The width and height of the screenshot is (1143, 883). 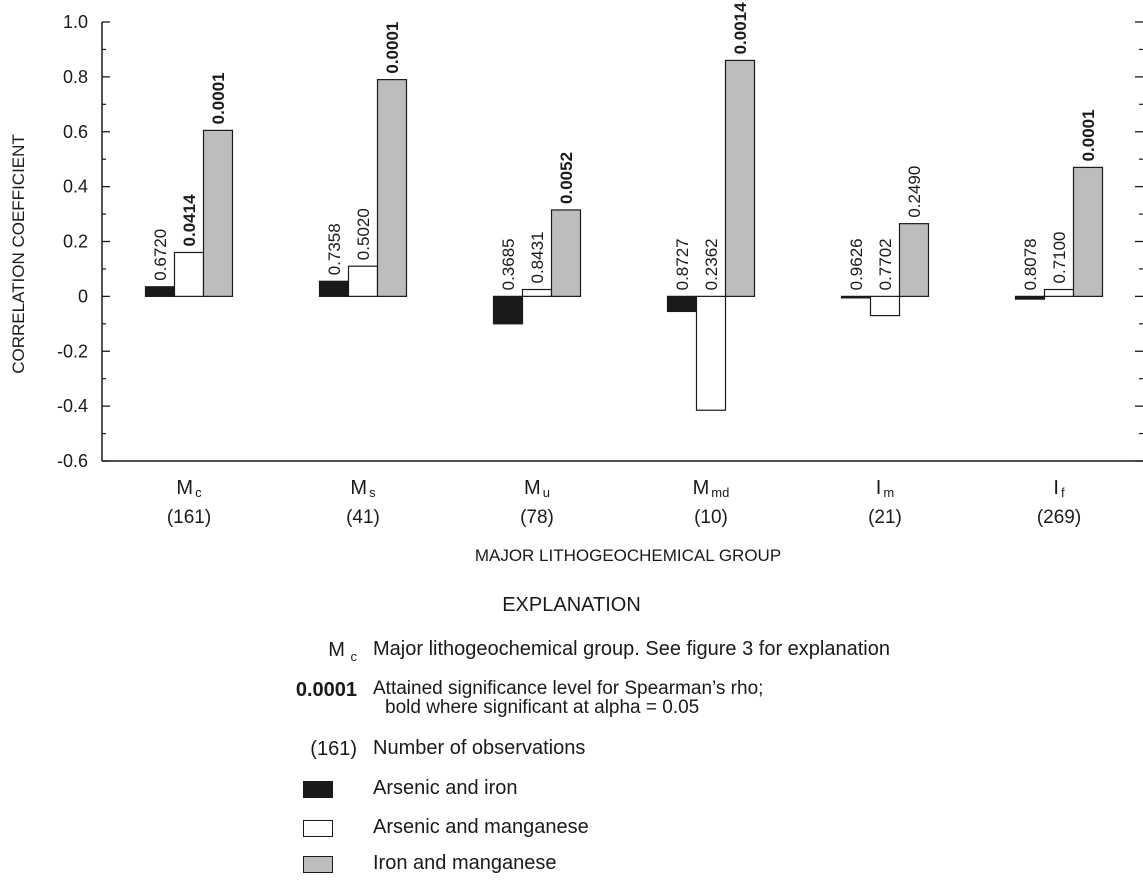 I want to click on y-tick-label: -0.4, so click(x=72, y=406).